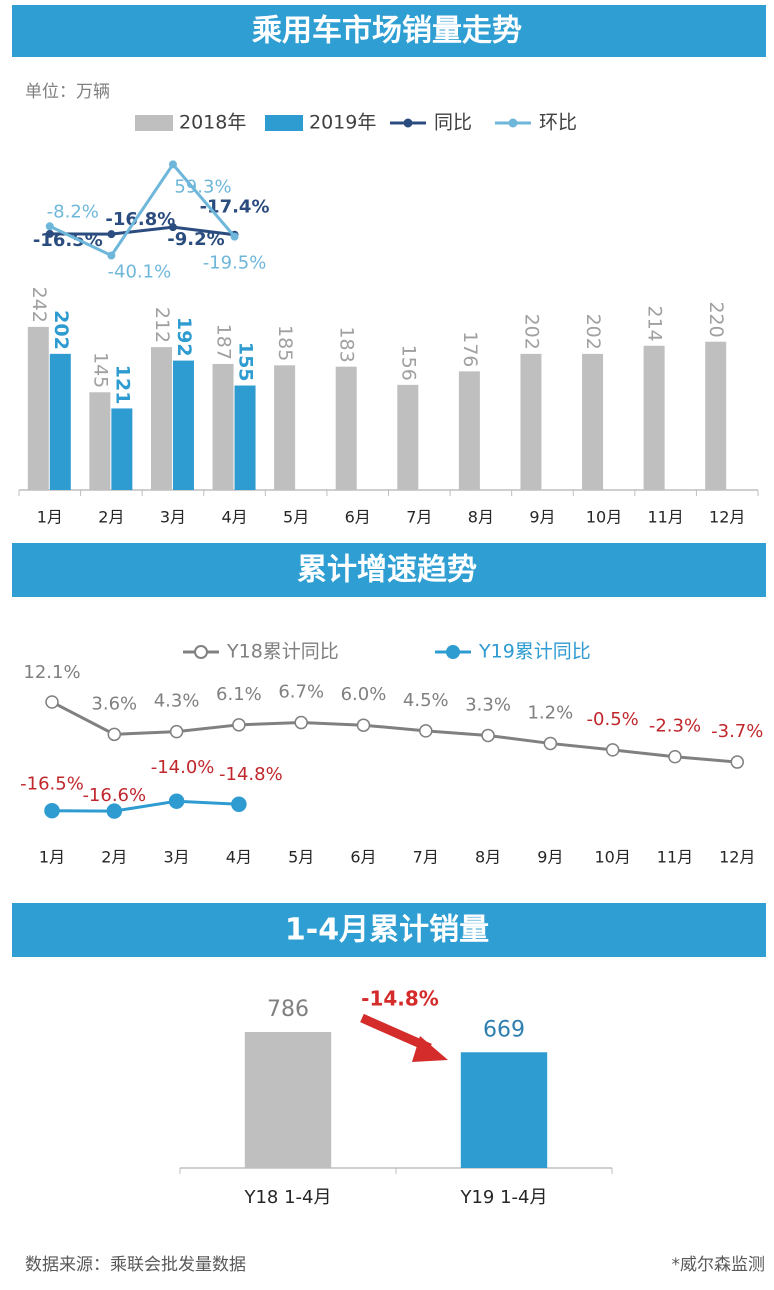 This screenshot has height=1290, width=774. What do you see at coordinates (282, 652) in the screenshot?
I see `legend-label: Y18累计同比` at bounding box center [282, 652].